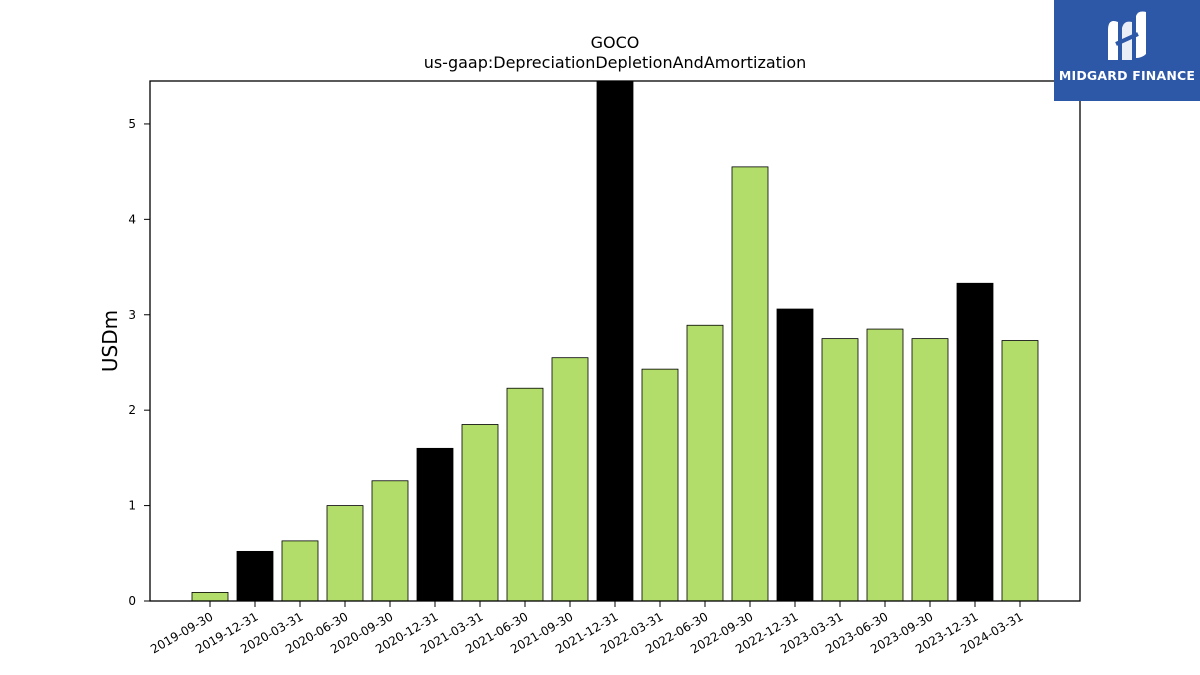  I want to click on y-tick-label: 1, so click(132, 506).